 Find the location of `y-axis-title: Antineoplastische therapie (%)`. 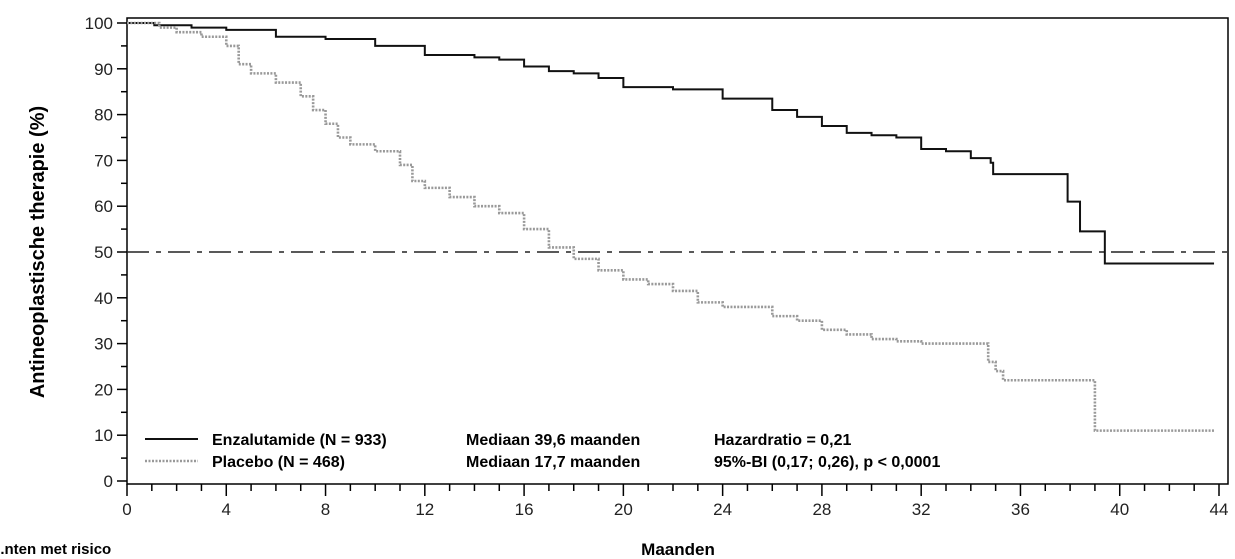

y-axis-title: Antineoplastische therapie (%) is located at coordinates (38, 252).